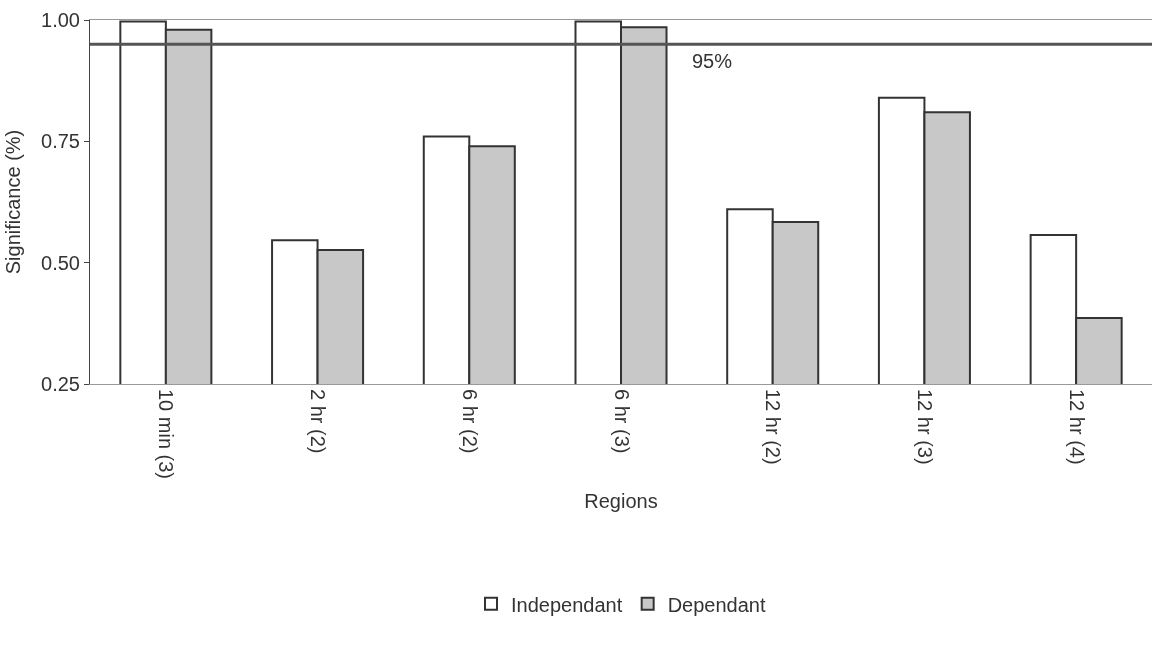  Describe the element at coordinates (924, 427) in the screenshot. I see `x-tick-label: 12 hr (3)` at that location.